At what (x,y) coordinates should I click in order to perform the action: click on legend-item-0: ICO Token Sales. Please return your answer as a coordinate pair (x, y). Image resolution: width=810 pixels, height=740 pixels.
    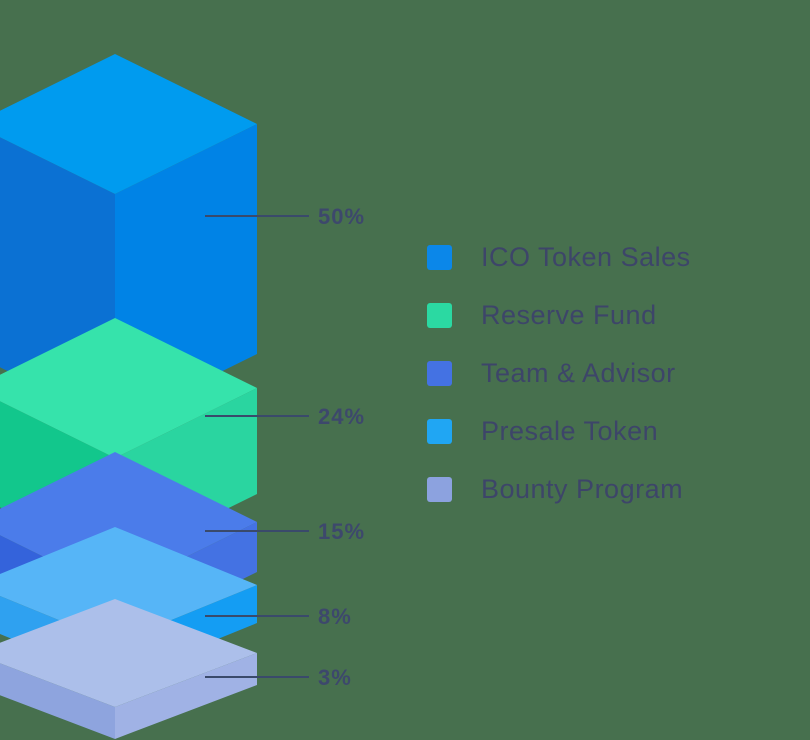
    Looking at the image, I should click on (559, 257).